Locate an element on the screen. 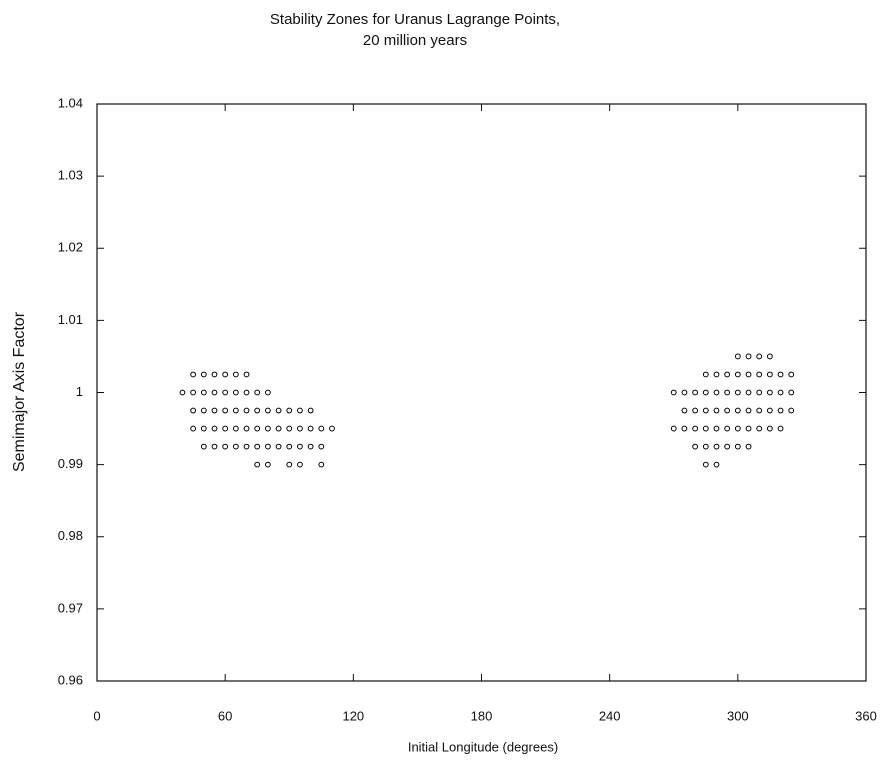 The width and height of the screenshot is (886, 764). y-tick-label: 0.96 is located at coordinates (70, 679).